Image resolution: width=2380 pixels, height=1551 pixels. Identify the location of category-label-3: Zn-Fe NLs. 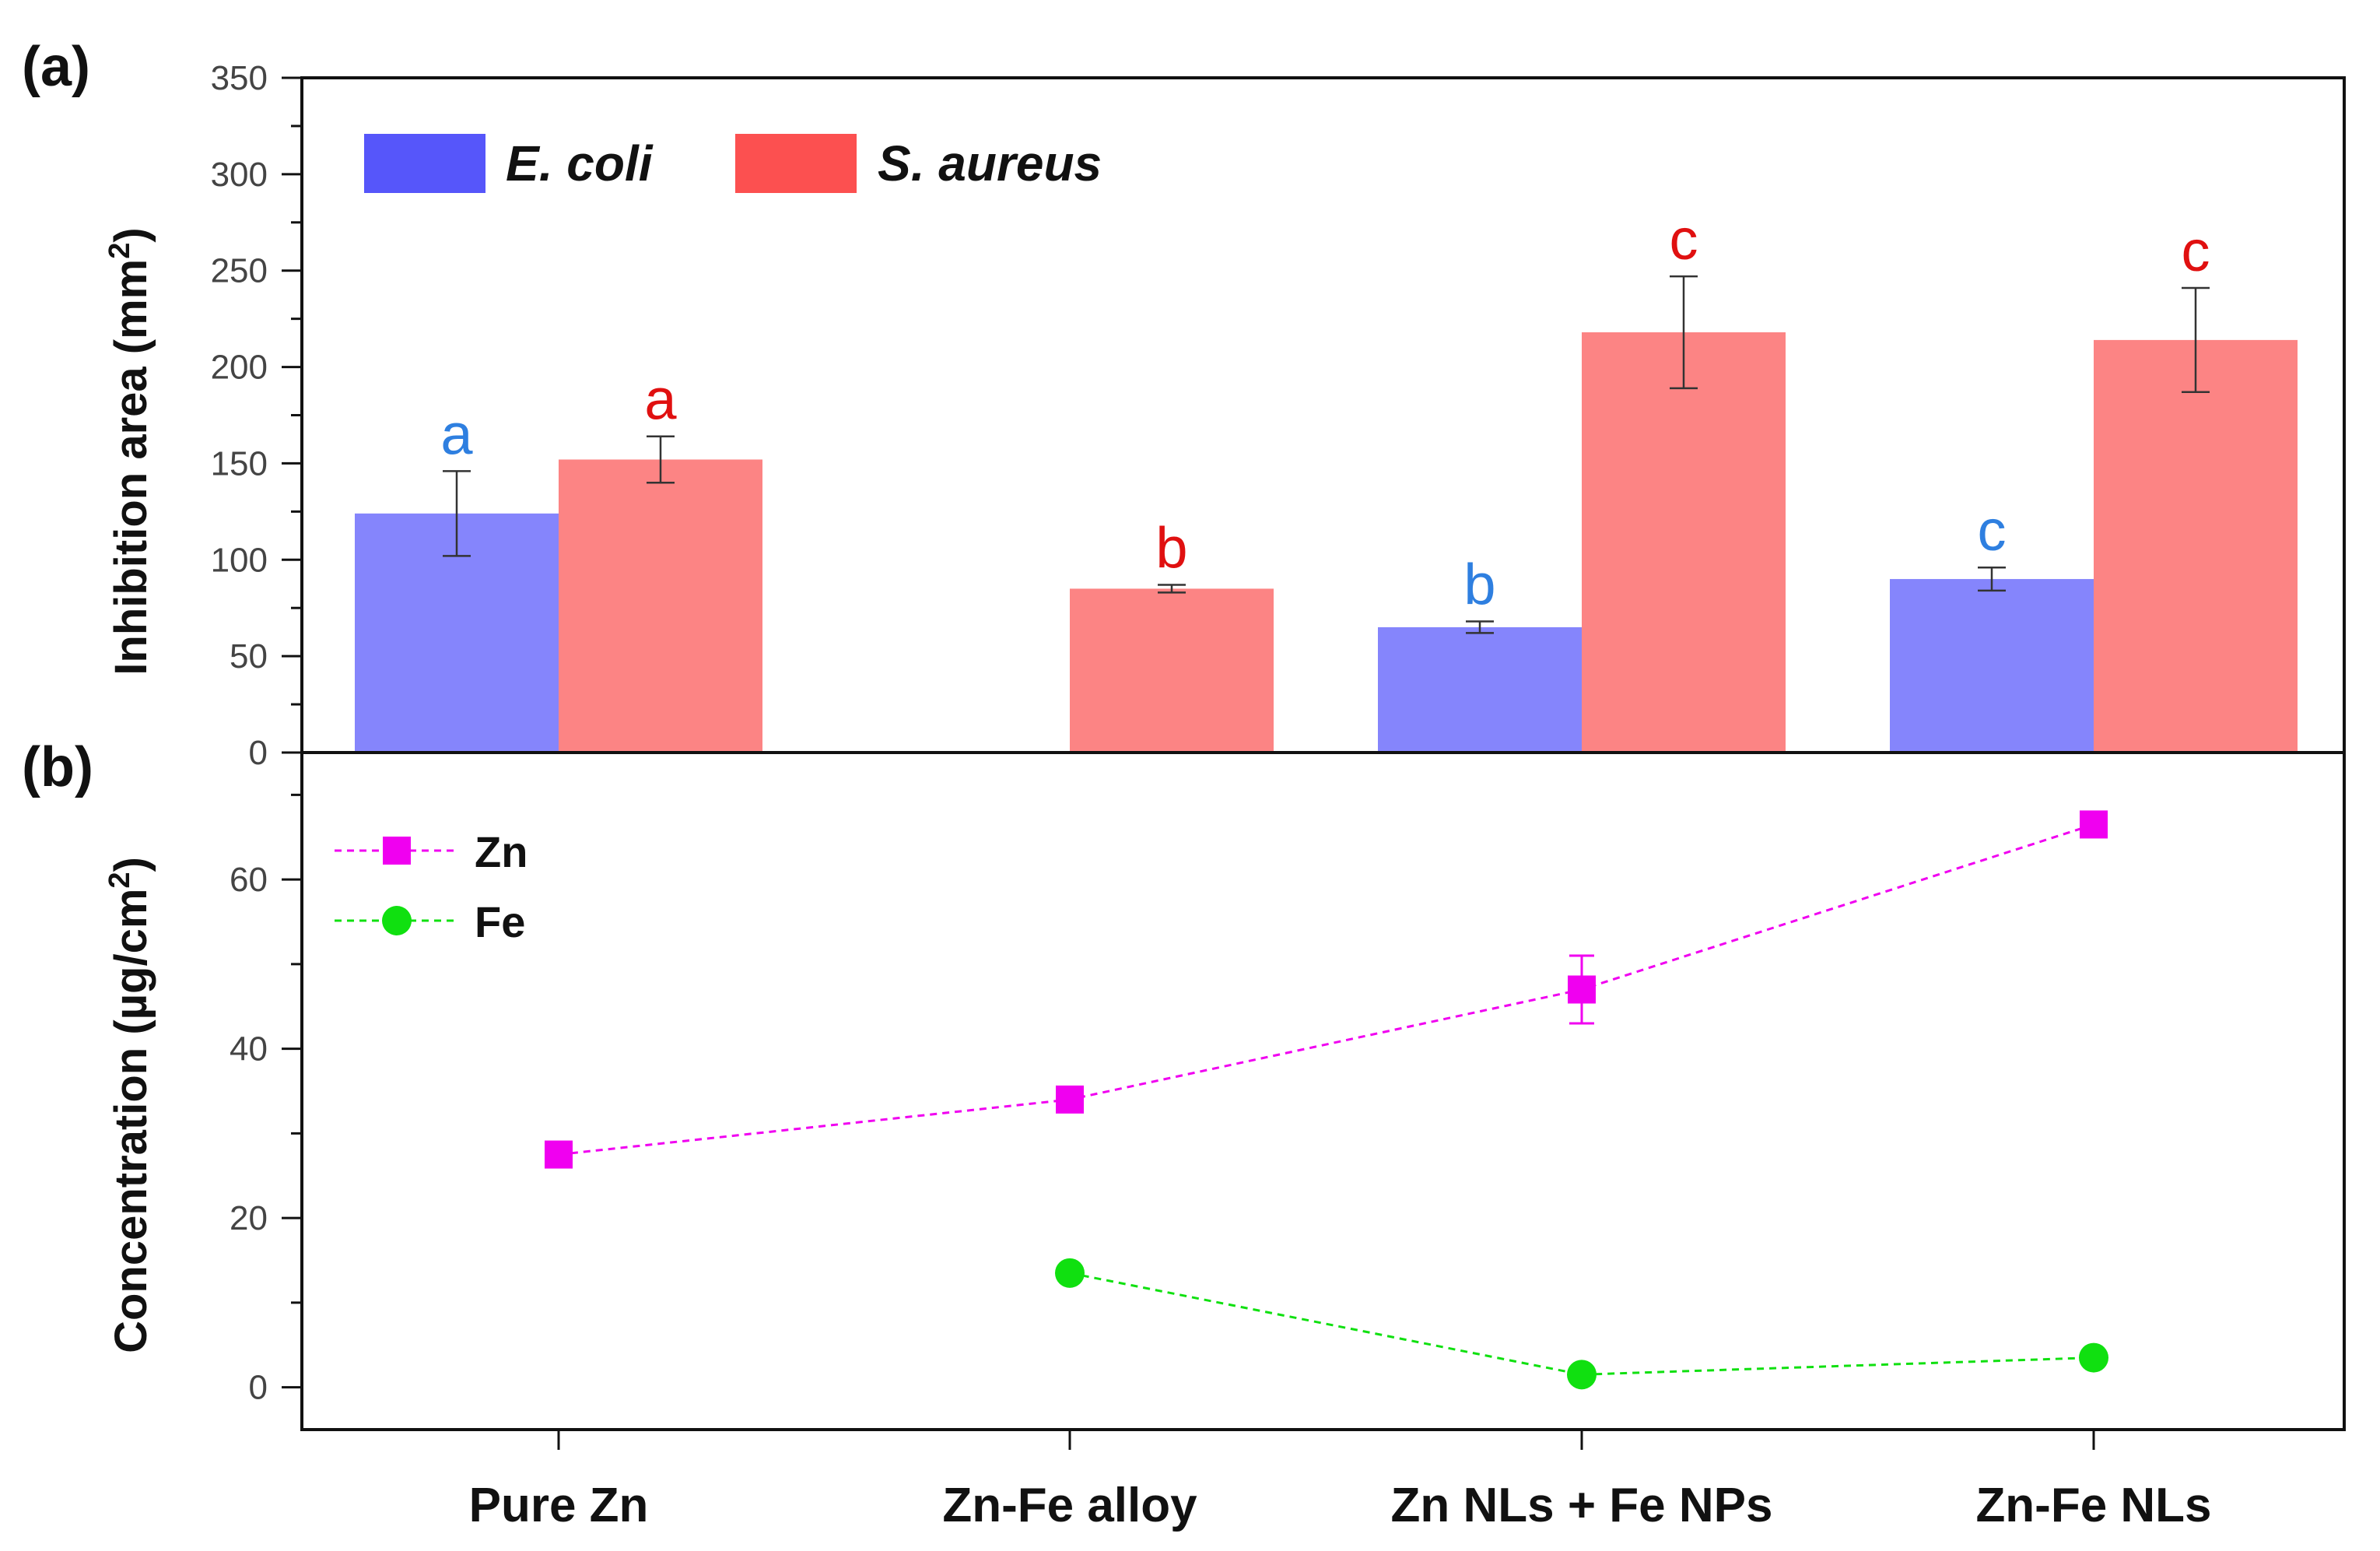
(2093, 1505).